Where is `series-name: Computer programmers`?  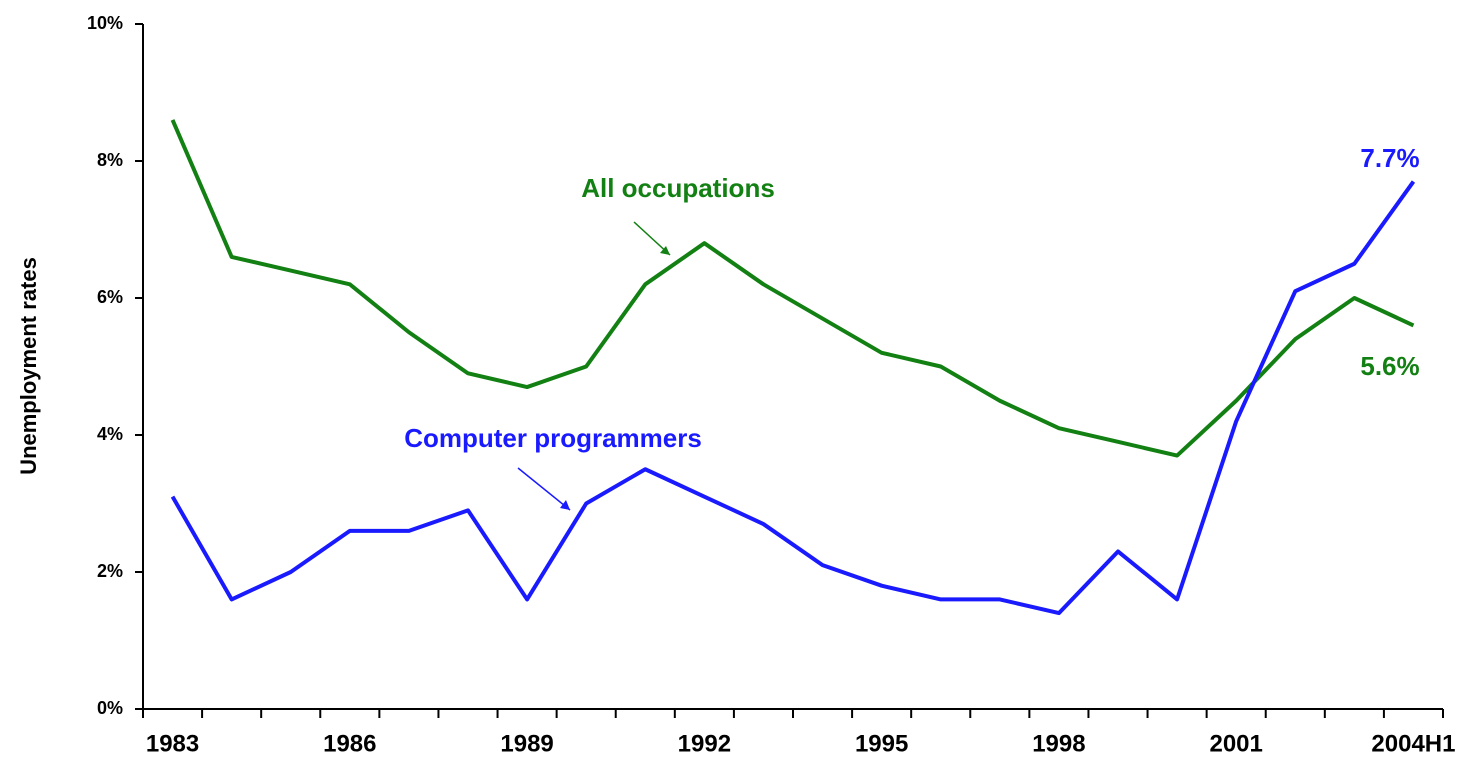
series-name: Computer programmers is located at coordinates (553, 438).